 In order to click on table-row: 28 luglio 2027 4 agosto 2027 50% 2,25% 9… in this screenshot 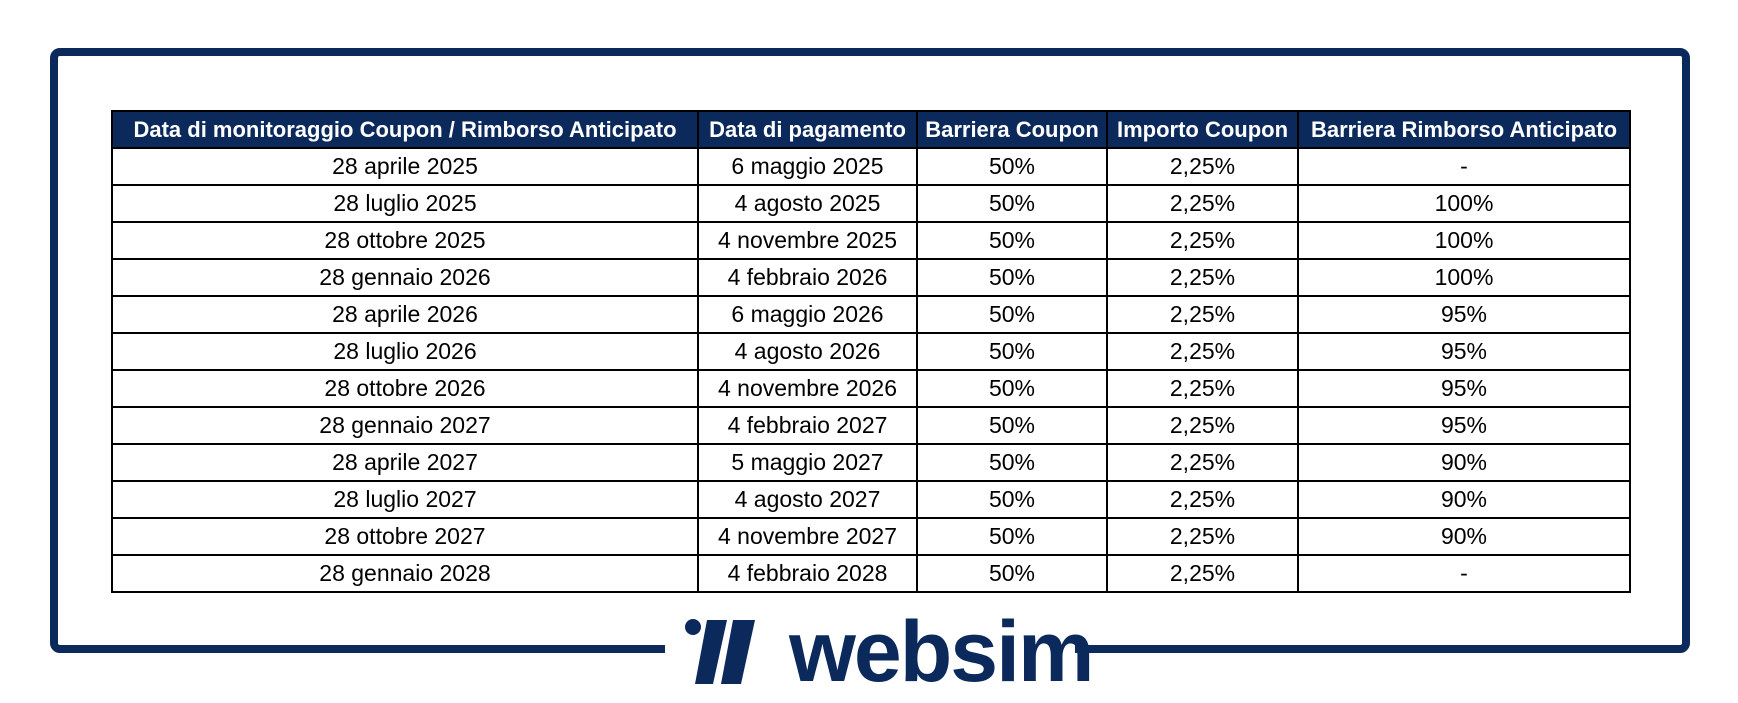, I will do `click(871, 499)`.